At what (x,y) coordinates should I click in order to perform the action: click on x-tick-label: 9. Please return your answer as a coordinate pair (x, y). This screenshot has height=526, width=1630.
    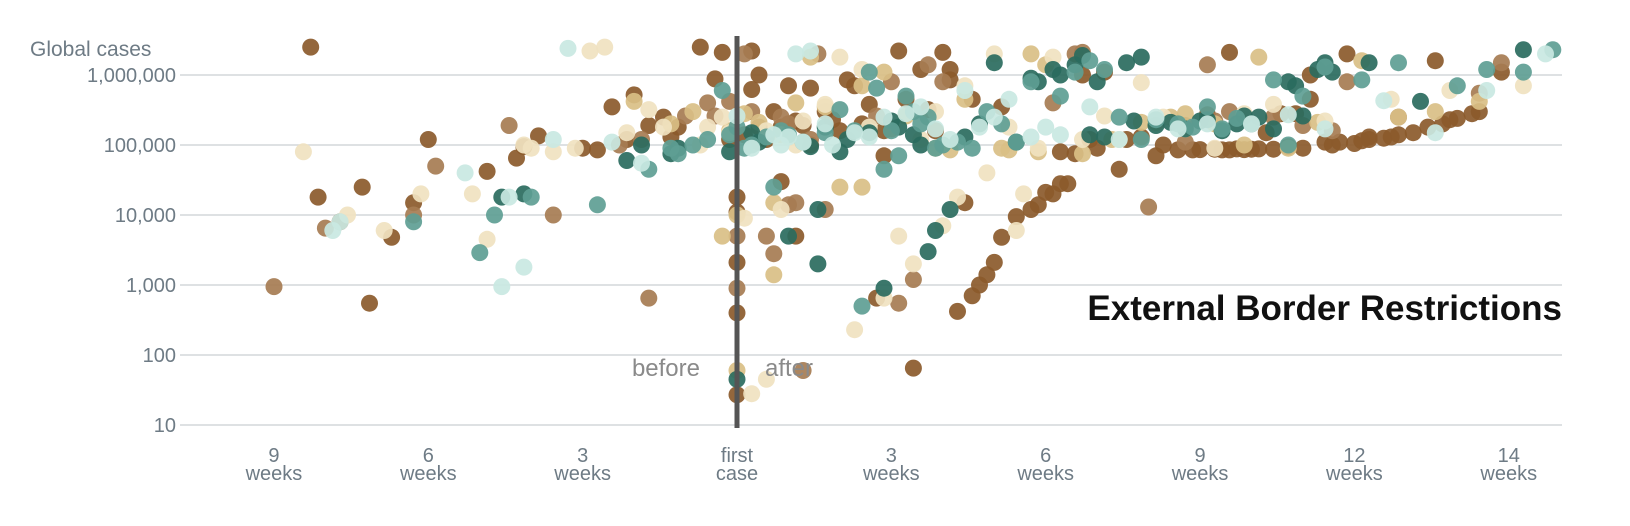
    Looking at the image, I should click on (1199, 456).